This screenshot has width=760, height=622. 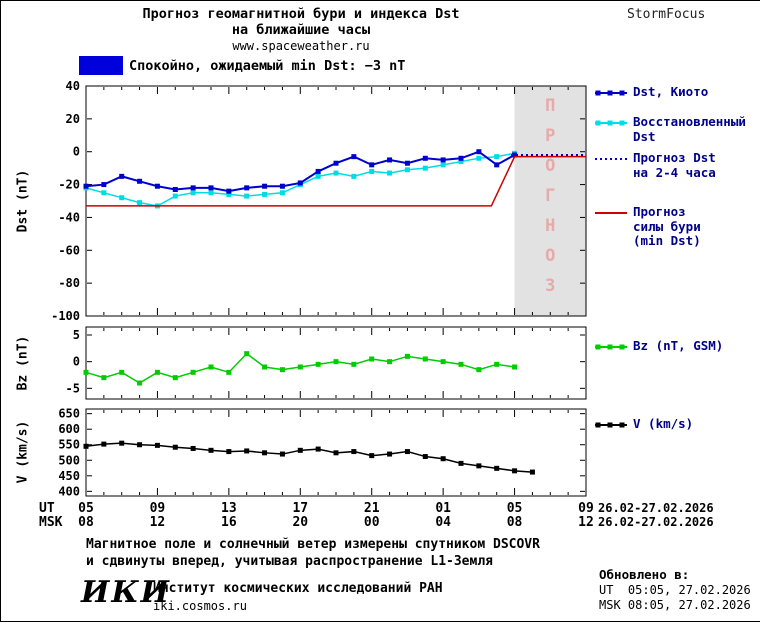 What do you see at coordinates (23, 452) in the screenshot?
I see `v-axis-label: V (km/s)` at bounding box center [23, 452].